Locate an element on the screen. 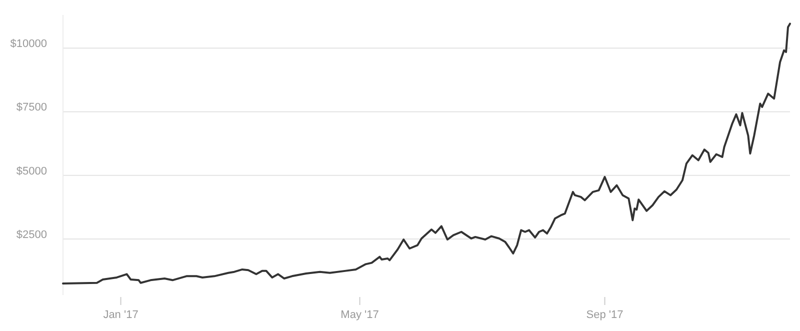 The image size is (800, 331). x-tick-label: May '17 is located at coordinates (359, 315).